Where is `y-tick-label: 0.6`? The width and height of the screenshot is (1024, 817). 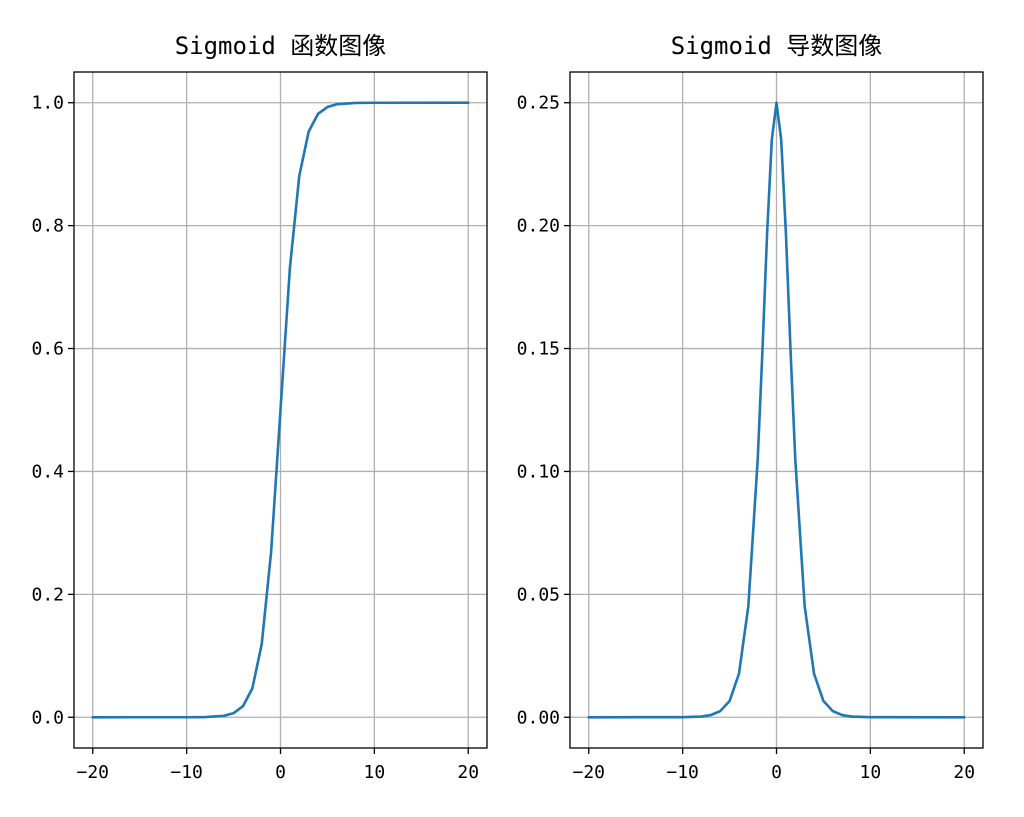
y-tick-label: 0.6 is located at coordinates (47, 349).